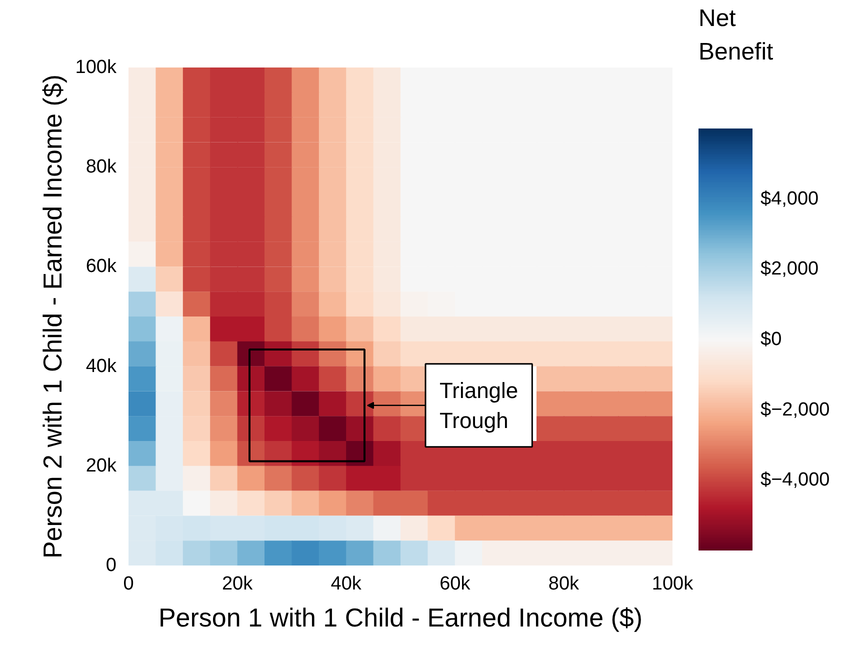 The height and width of the screenshot is (647, 849). Describe the element at coordinates (564, 584) in the screenshot. I see `x-tick-label: 80k` at that location.